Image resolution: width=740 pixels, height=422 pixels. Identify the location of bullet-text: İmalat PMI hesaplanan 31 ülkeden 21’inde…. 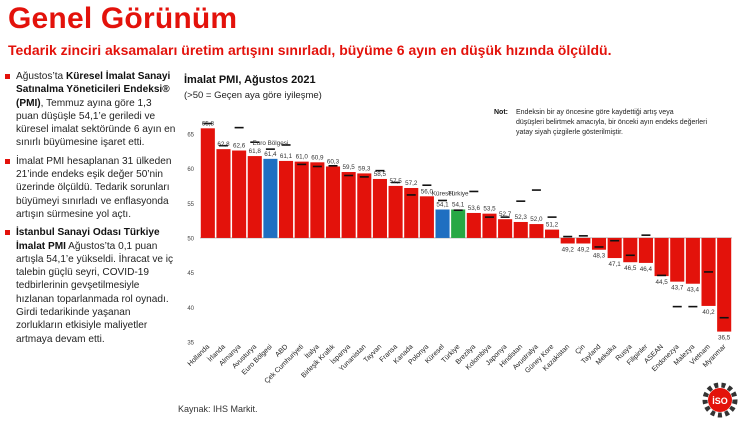
(94, 187).